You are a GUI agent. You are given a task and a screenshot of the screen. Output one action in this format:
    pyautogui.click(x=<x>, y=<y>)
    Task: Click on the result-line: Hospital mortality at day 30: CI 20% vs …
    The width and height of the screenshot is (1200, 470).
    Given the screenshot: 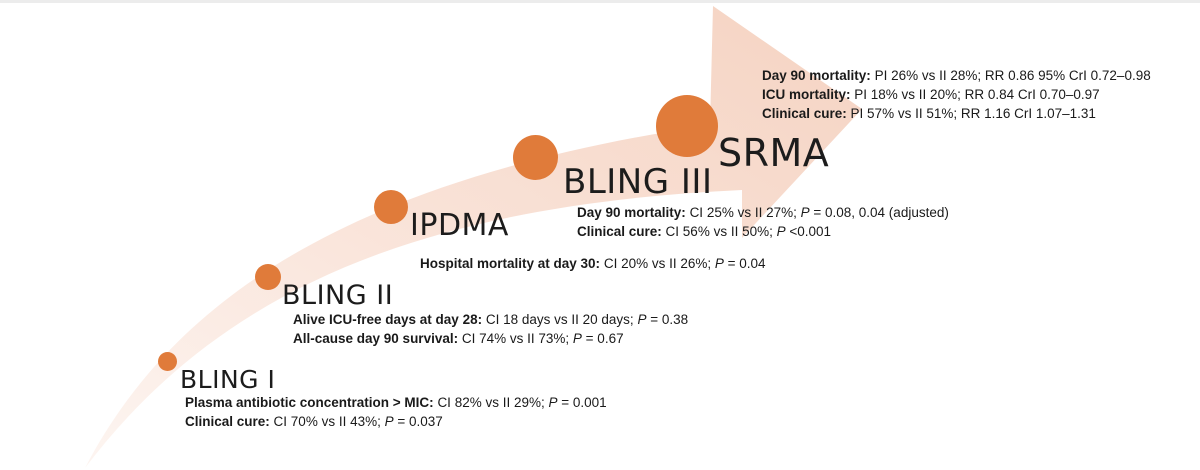 What is the action you would take?
    pyautogui.click(x=593, y=263)
    